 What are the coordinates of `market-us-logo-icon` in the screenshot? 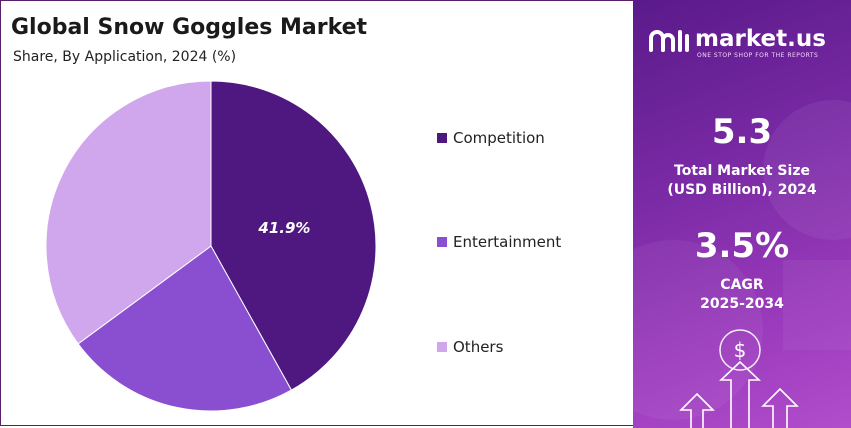 It's located at (669, 41).